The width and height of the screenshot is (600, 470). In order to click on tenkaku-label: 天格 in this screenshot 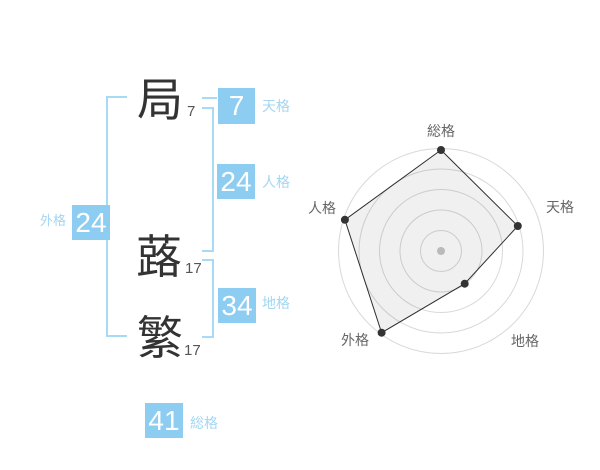, I will do `click(276, 106)`.